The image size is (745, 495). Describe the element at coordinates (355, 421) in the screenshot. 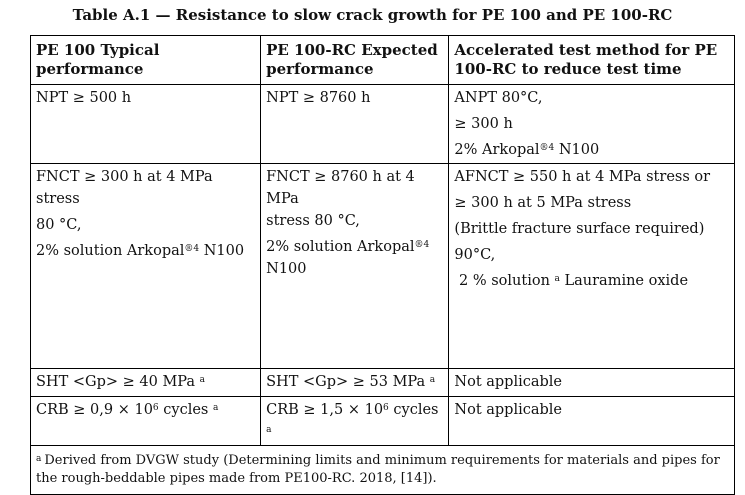

I see `cell-crb-pe100rc: CRB ≥ 1,5 × 106 cycles a` at that location.